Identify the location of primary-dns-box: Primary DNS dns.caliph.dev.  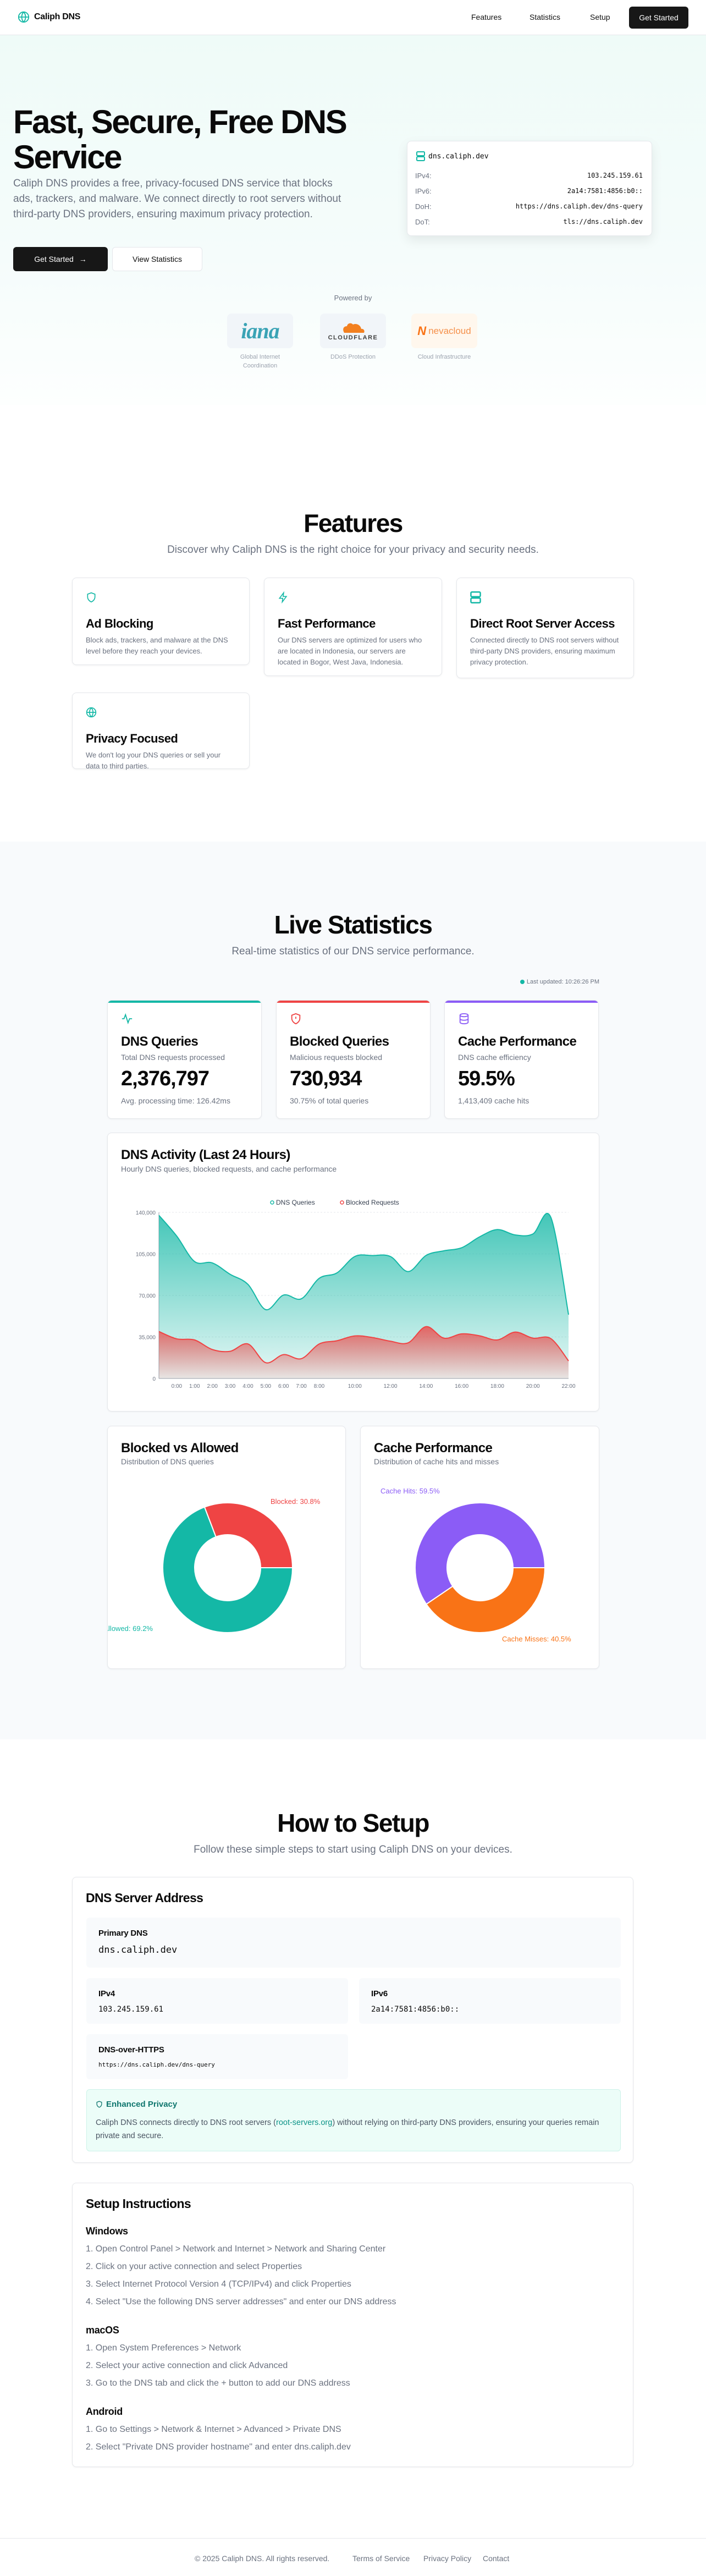
(353, 1943).